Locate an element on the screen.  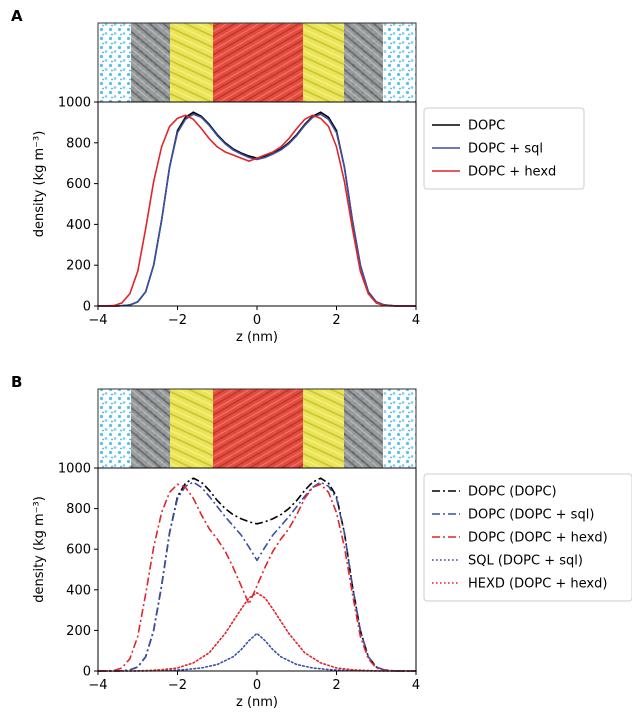
legend-entry-b-3: SQL (DOPC + sql) is located at coordinates (525, 561).